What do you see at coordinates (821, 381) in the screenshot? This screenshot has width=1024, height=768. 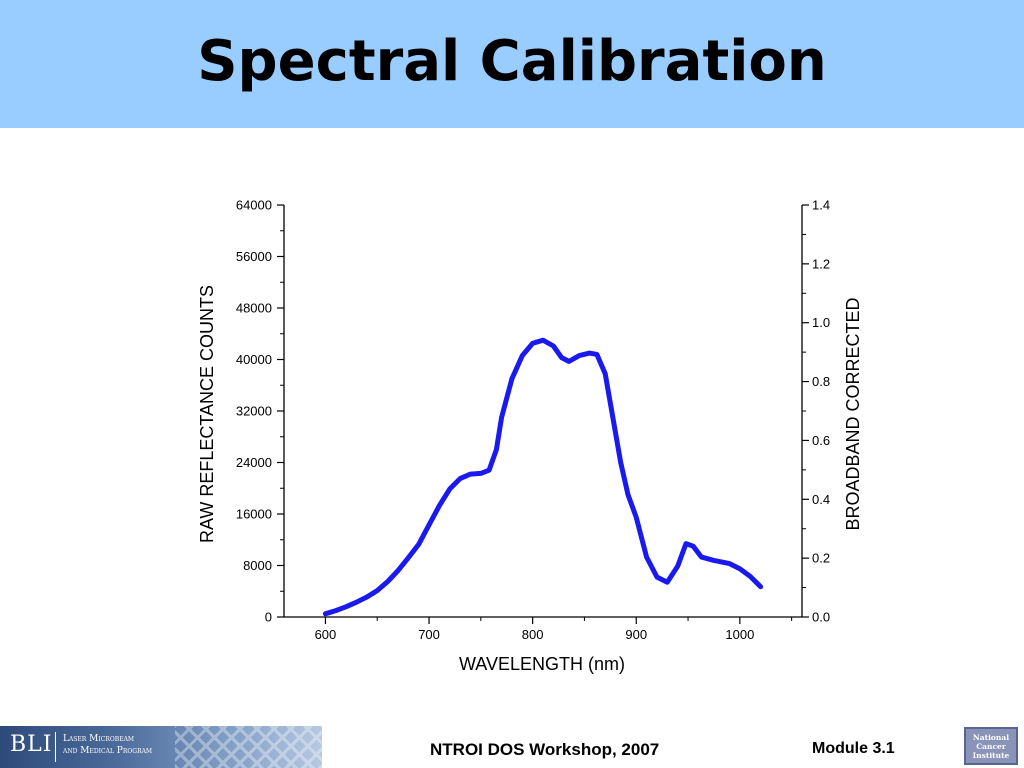 I see `right-y-tick-label: 0.8` at bounding box center [821, 381].